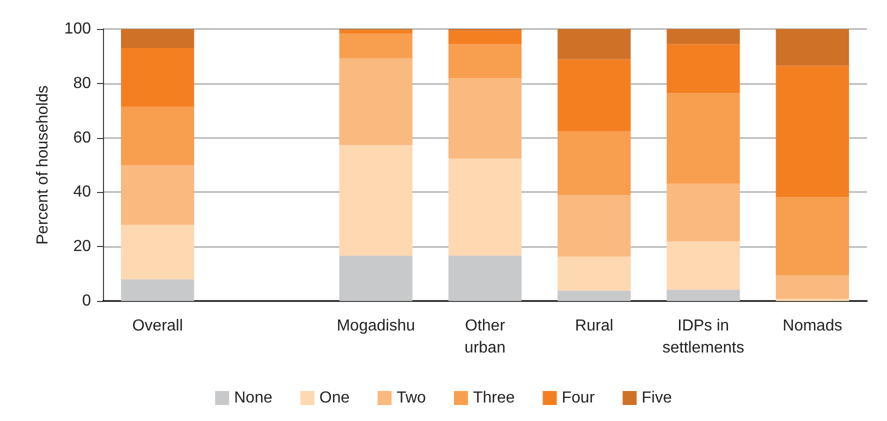 This screenshot has width=887, height=421. What do you see at coordinates (43, 165) in the screenshot?
I see `y-axis-title: Percent of households` at bounding box center [43, 165].